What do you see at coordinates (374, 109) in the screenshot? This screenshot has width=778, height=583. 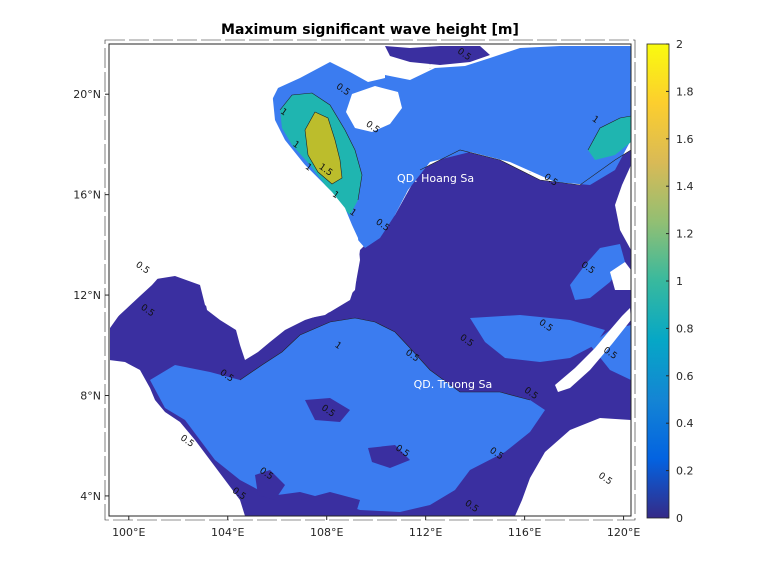 I see `land-hainan` at bounding box center [374, 109].